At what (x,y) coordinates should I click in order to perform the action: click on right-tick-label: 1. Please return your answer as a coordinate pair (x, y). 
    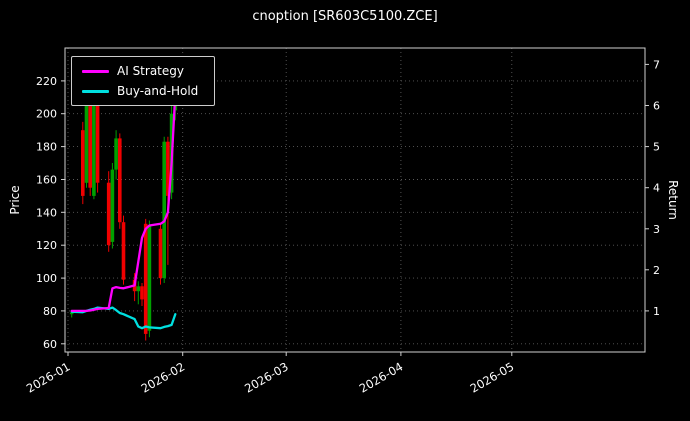
    Looking at the image, I should click on (656, 311).